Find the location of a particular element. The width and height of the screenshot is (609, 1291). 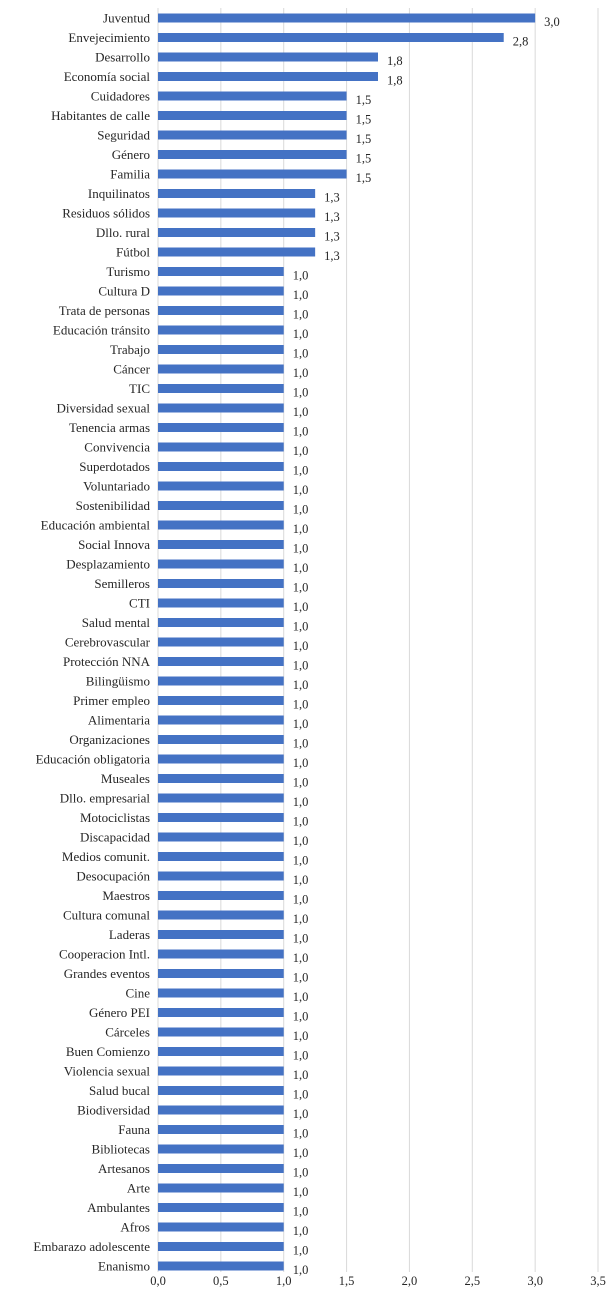

category-label: Maestros is located at coordinates (126, 895).